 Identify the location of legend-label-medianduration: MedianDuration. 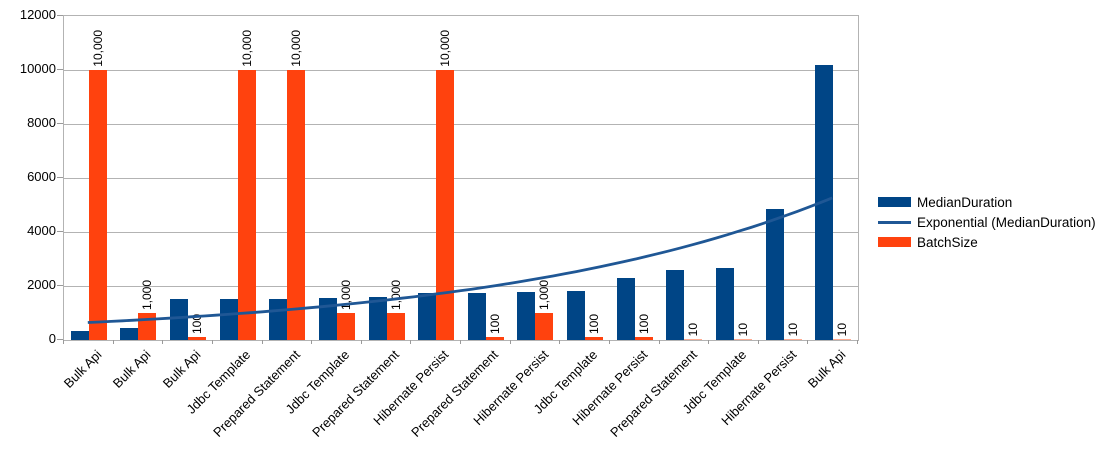
(965, 202).